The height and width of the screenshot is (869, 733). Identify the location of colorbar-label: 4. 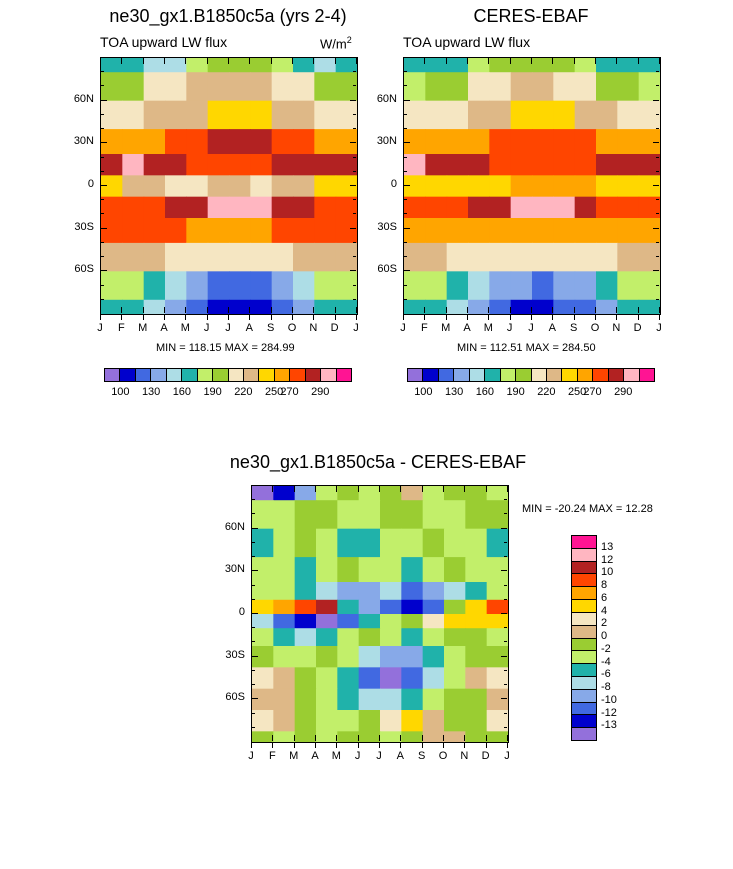
(604, 610).